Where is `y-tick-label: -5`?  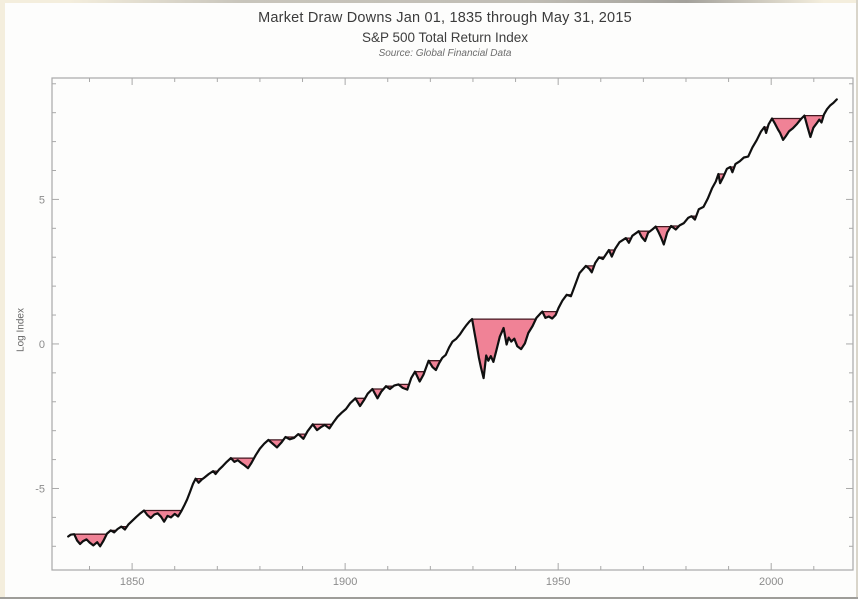 y-tick-label: -5 is located at coordinates (40, 489).